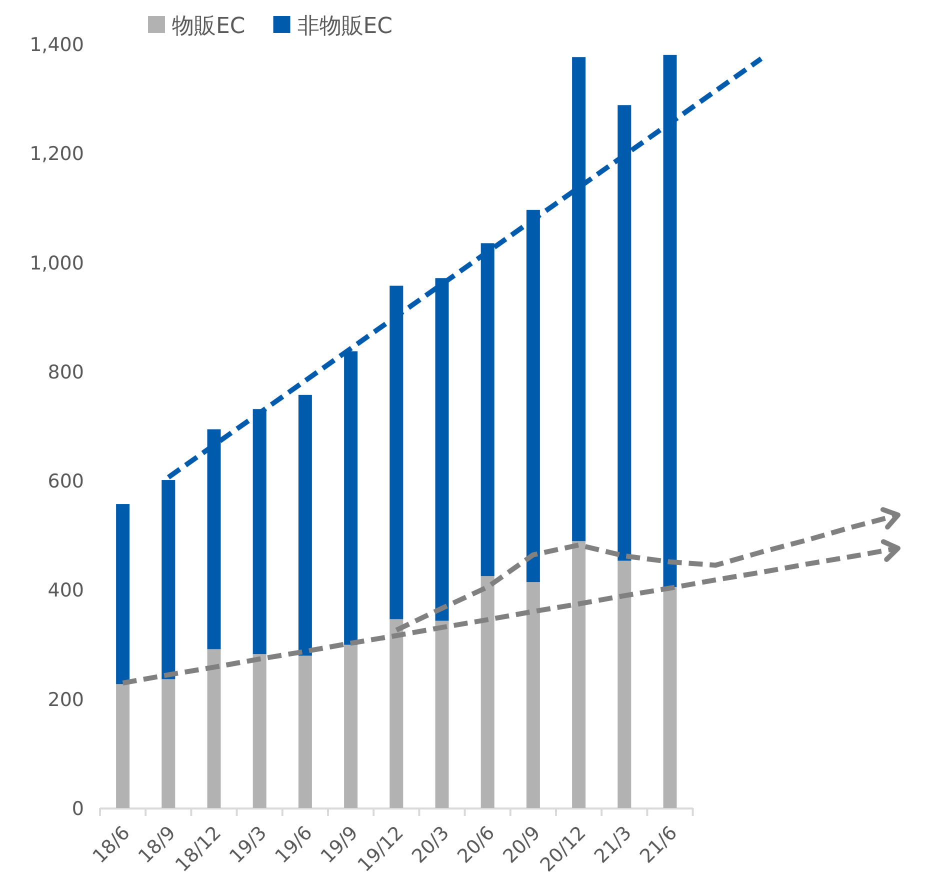 The height and width of the screenshot is (886, 928). I want to click on y-tick-label: 0, so click(78, 809).